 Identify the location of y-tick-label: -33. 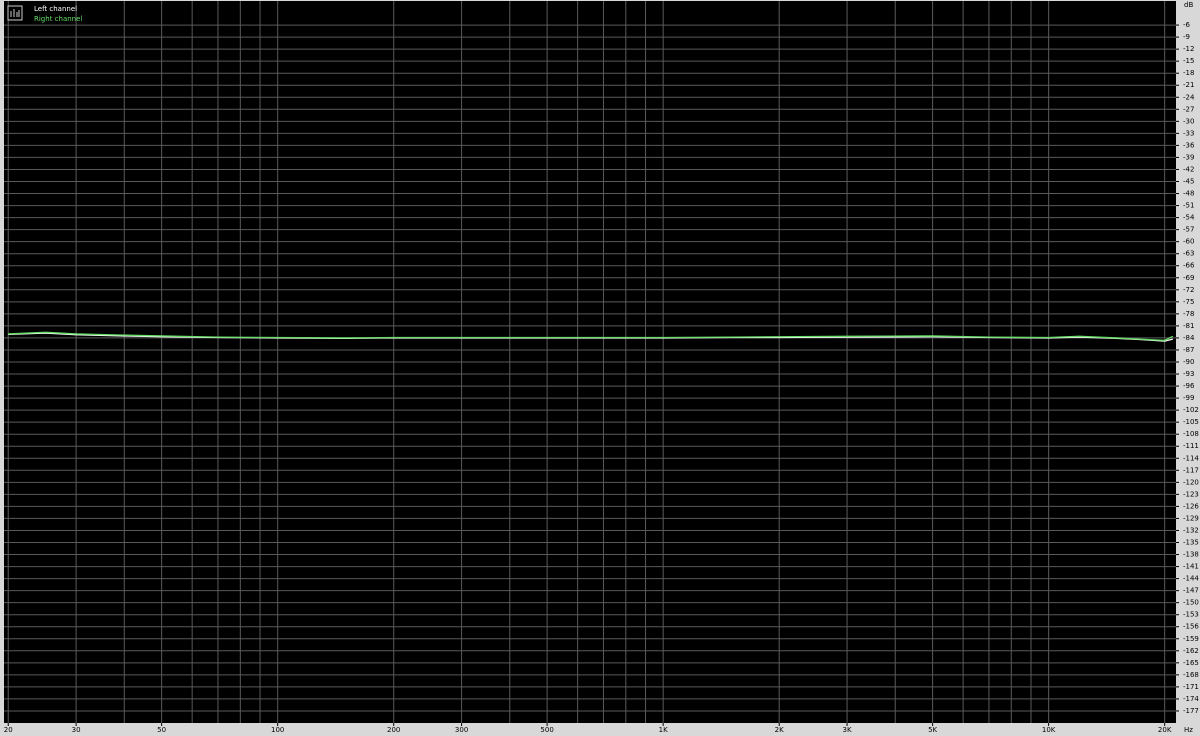
(1188, 133).